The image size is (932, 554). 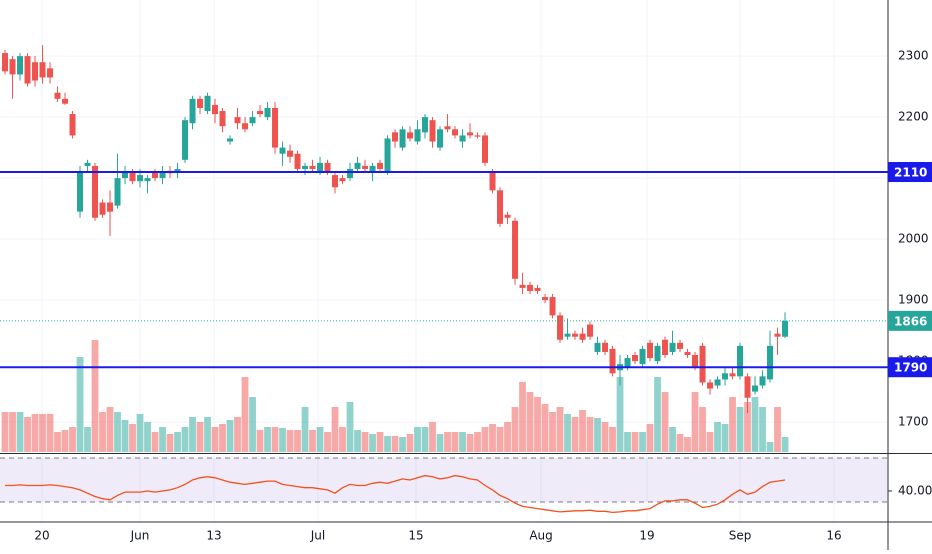 I want to click on rsi-band, so click(x=444, y=479).